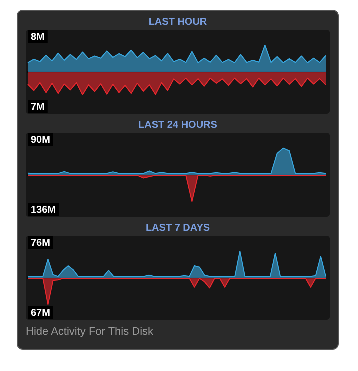 This screenshot has width=358, height=371. I want to click on chart-title: LAST 7 DAYS, so click(178, 228).